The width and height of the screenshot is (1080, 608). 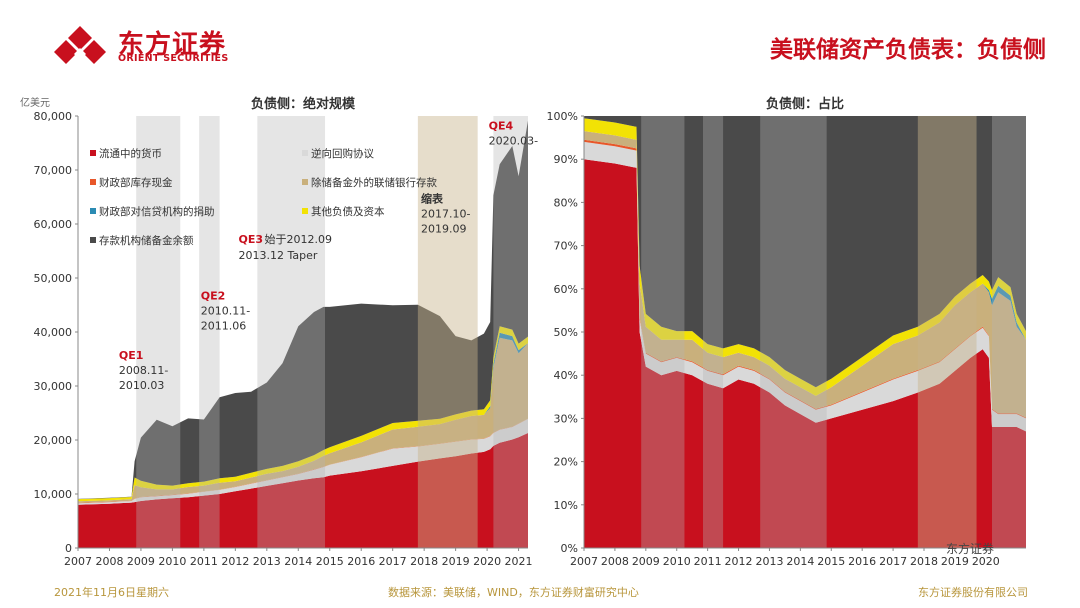 What do you see at coordinates (224, 326) in the screenshot?
I see `annotation-text: 2011.06` at bounding box center [224, 326].